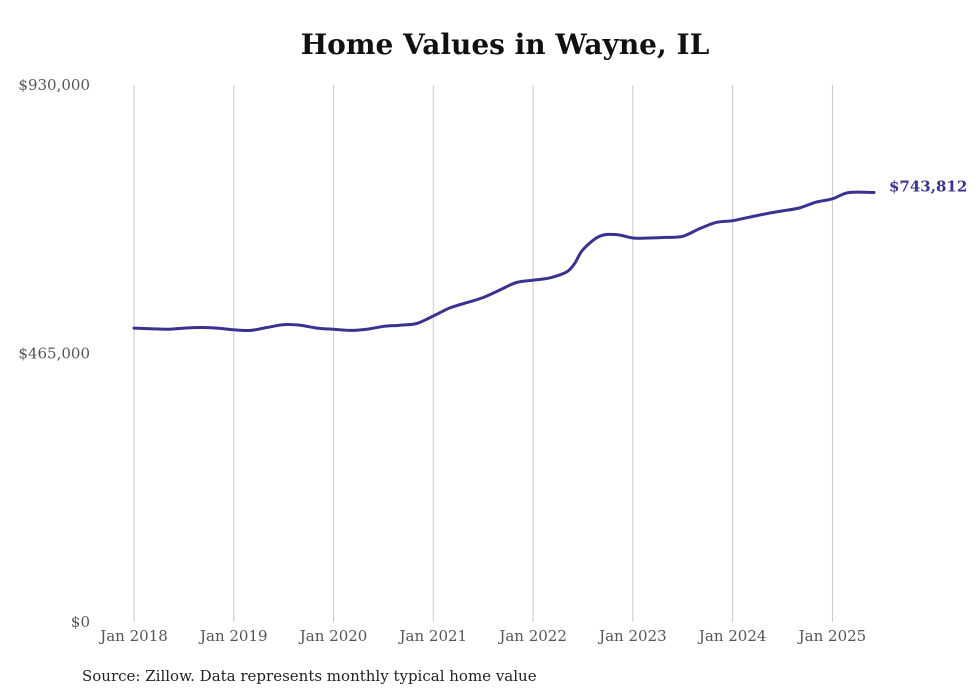 The width and height of the screenshot is (980, 699). Describe the element at coordinates (80, 622) in the screenshot. I see `y-tick-label: $0` at that location.